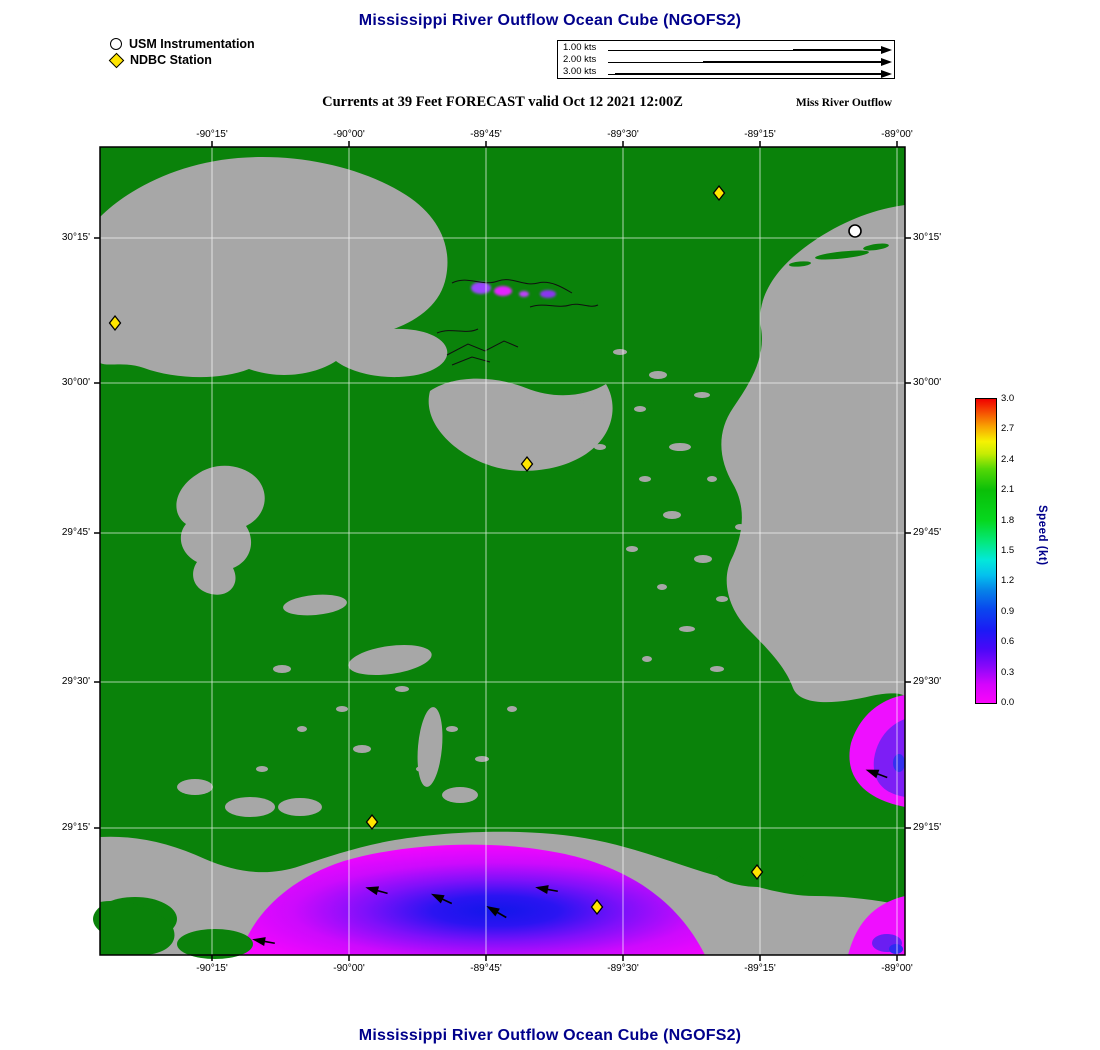  What do you see at coordinates (844, 103) in the screenshot?
I see `region-label: Miss River Outflow` at bounding box center [844, 103].